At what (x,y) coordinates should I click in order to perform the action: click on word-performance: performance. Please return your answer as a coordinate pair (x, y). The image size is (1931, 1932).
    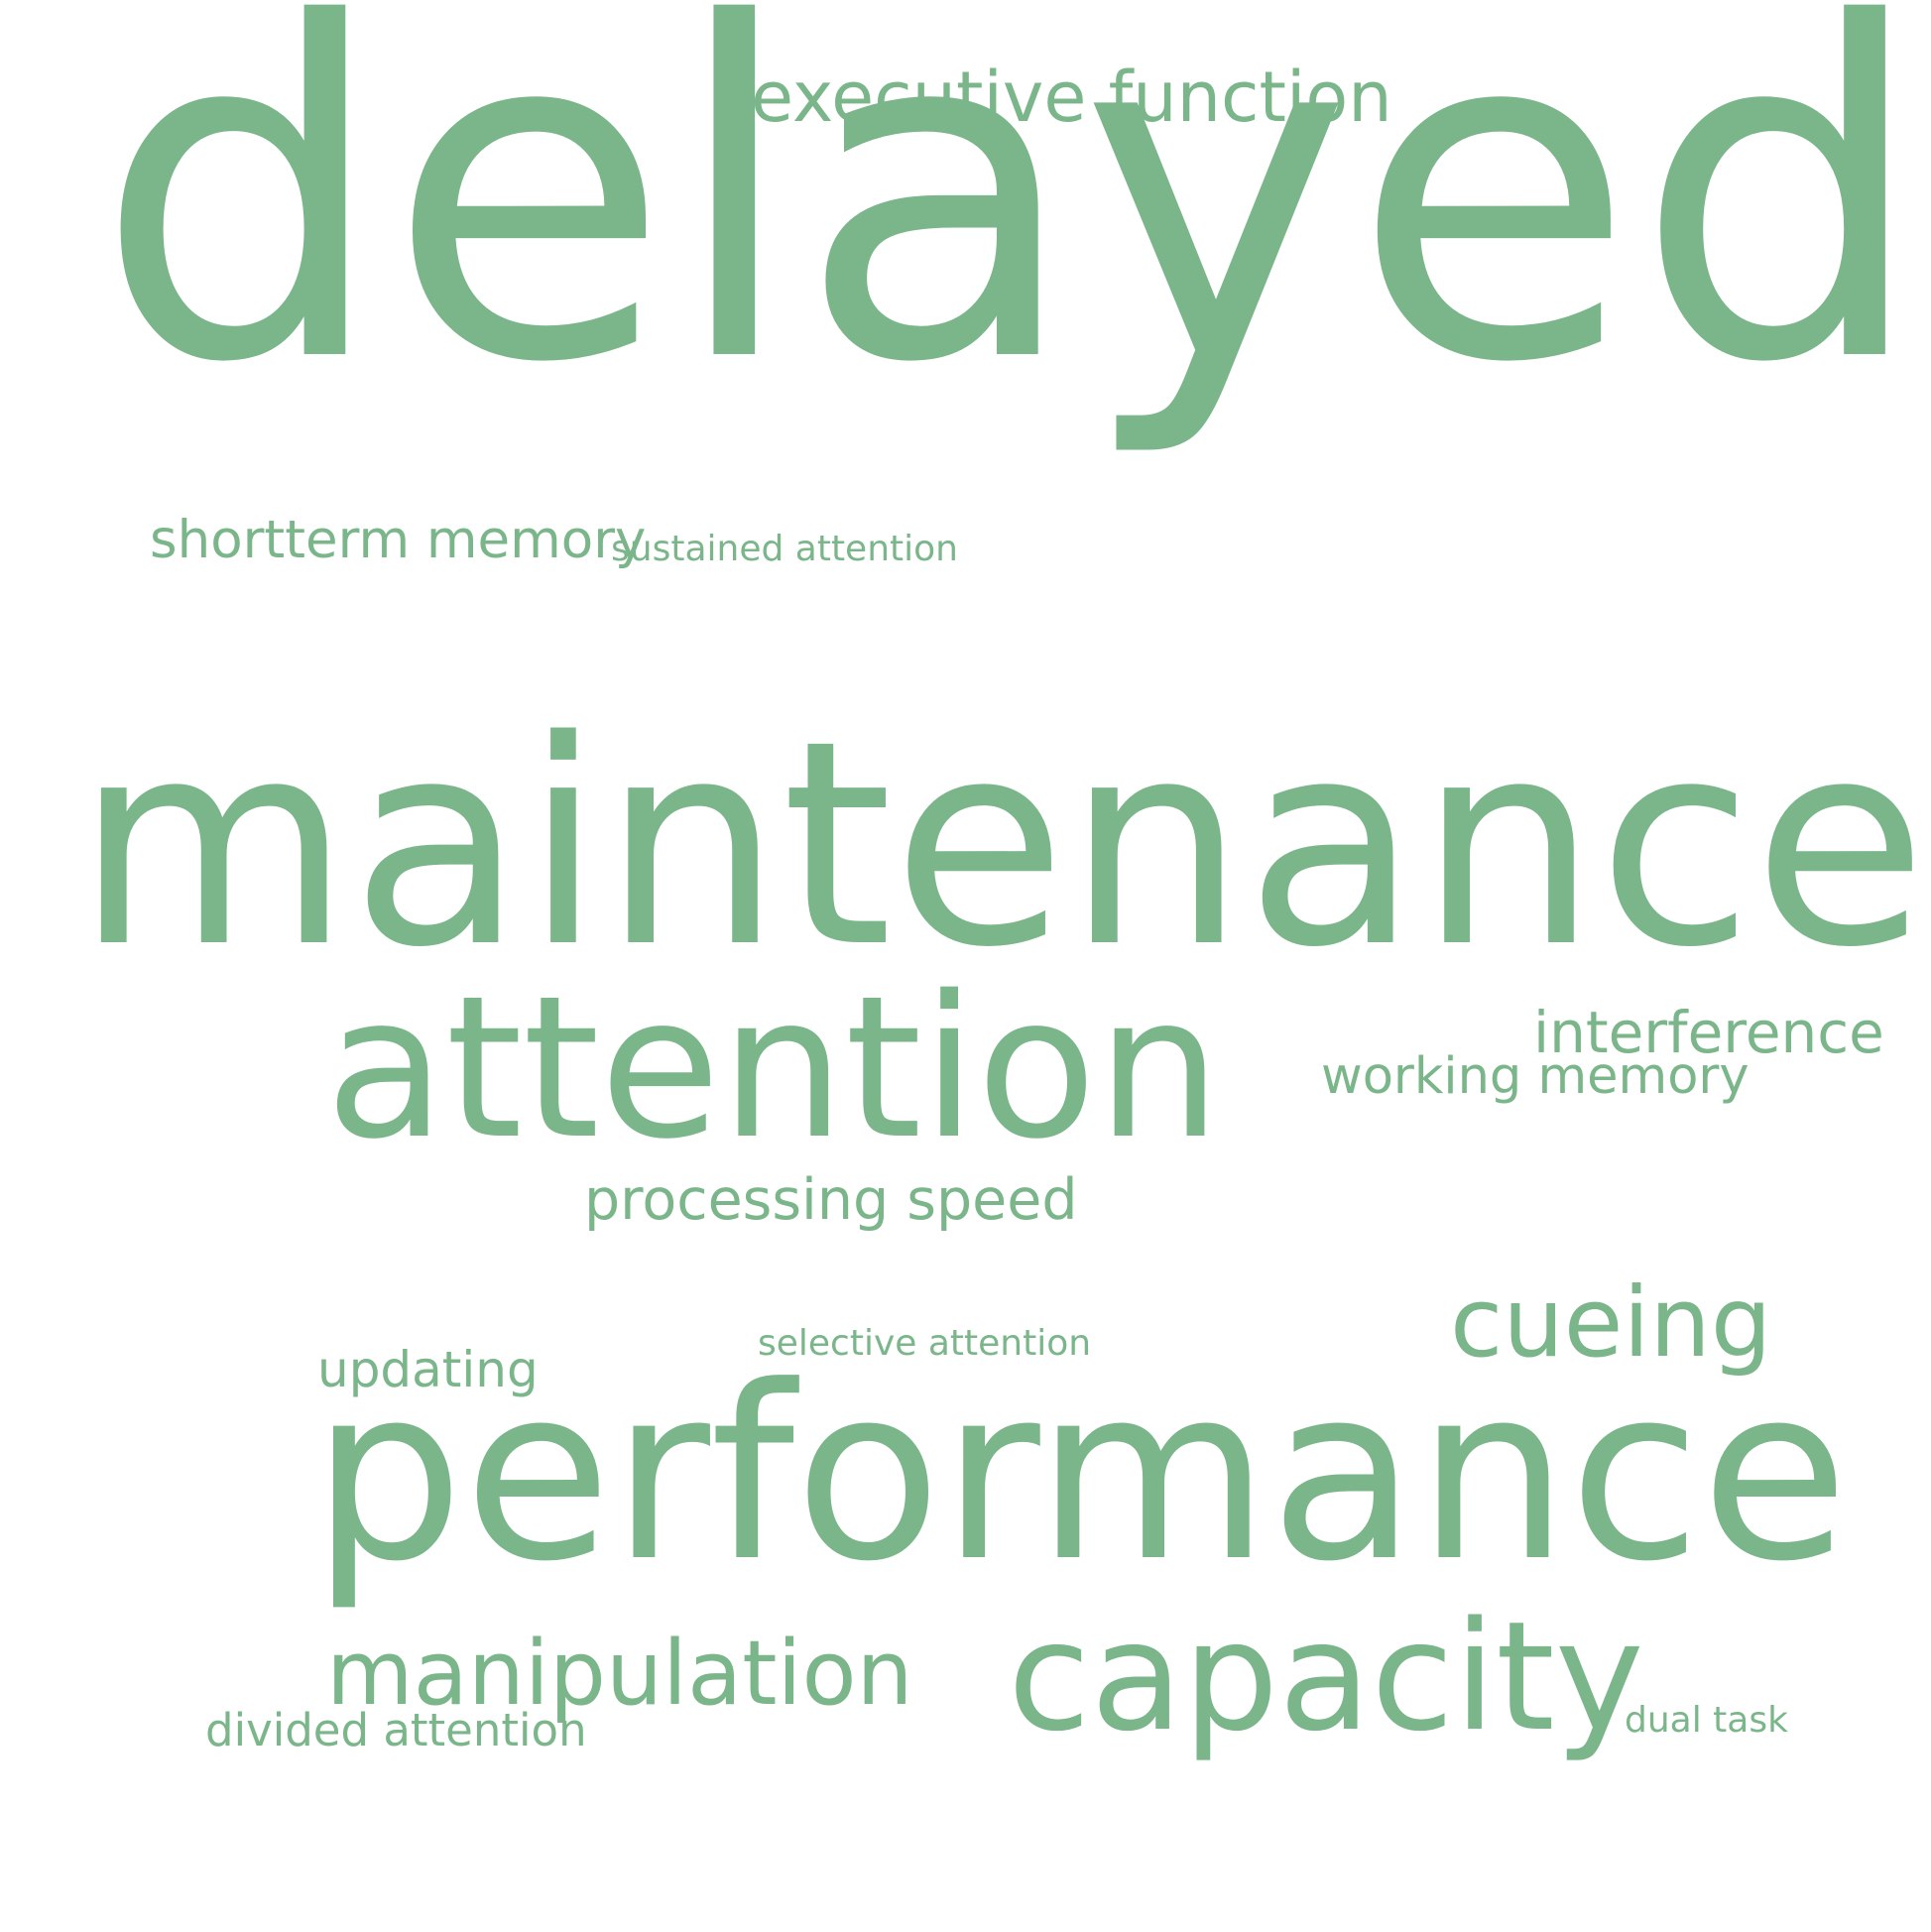
    Looking at the image, I should click on (1080, 1475).